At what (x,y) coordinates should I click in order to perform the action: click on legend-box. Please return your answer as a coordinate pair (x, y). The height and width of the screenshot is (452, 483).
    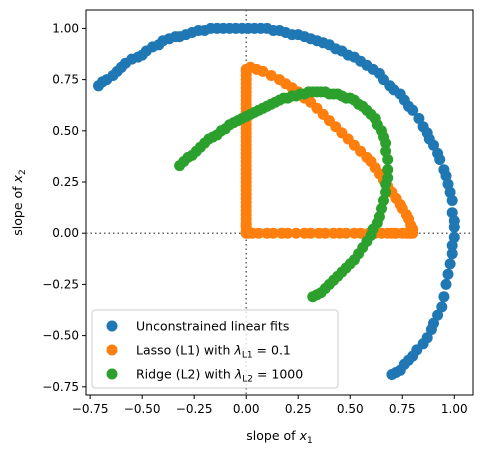
    Looking at the image, I should click on (215, 349).